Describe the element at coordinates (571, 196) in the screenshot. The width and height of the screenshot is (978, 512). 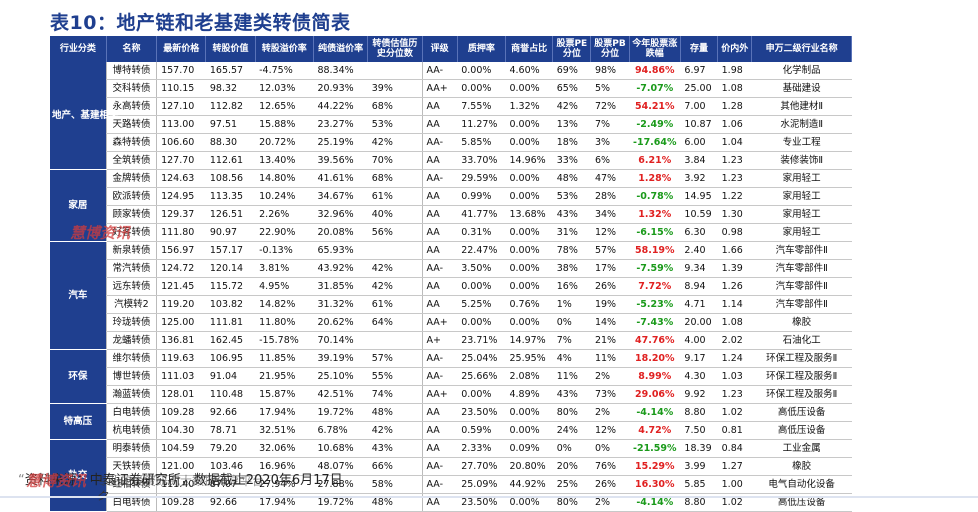
I see `stock-pe-percentile: 53%` at that location.